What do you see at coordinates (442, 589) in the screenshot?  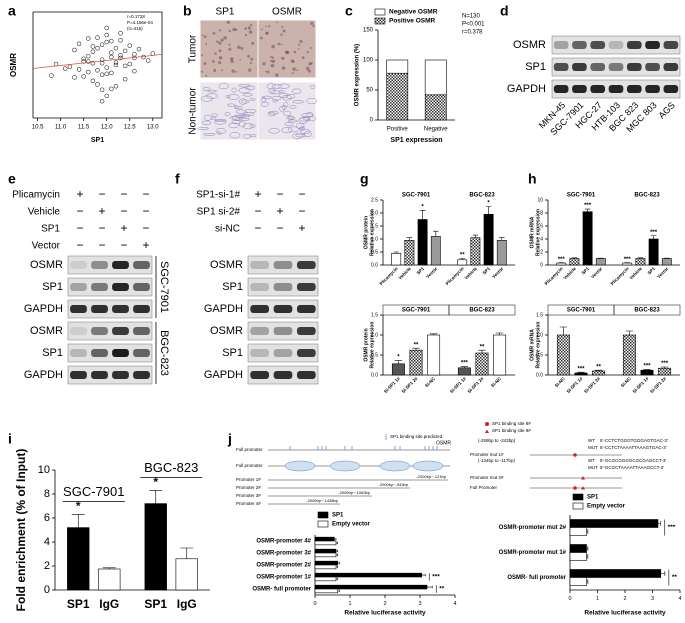 I see `significance: **` at bounding box center [442, 589].